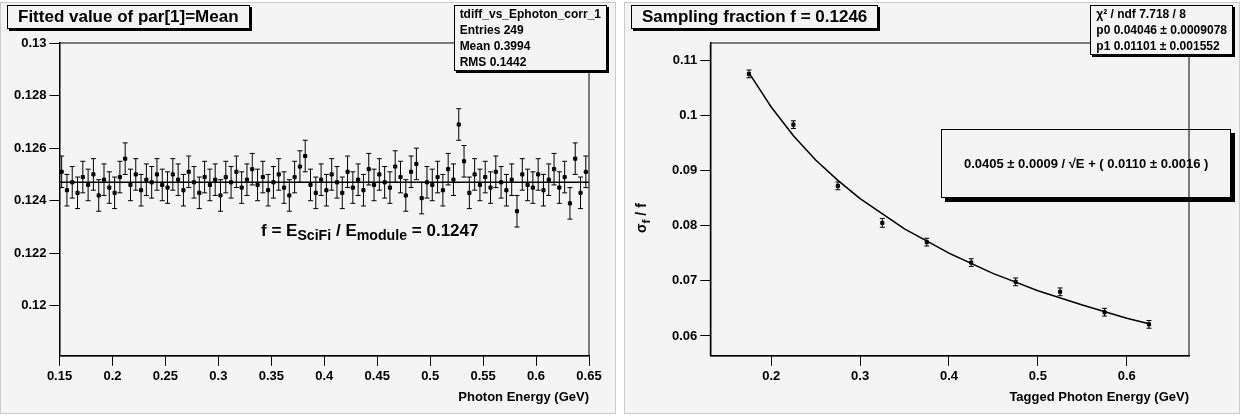  I want to click on annotation: Mean 0.3994, so click(495, 46).